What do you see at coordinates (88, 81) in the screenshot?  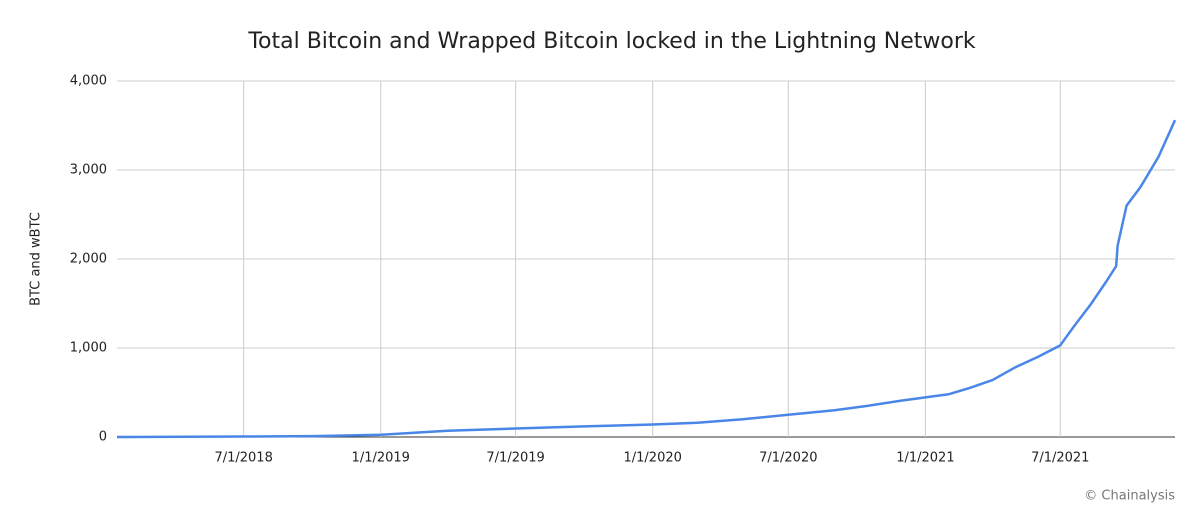 I see `y-tick-label: 4,000` at bounding box center [88, 81].